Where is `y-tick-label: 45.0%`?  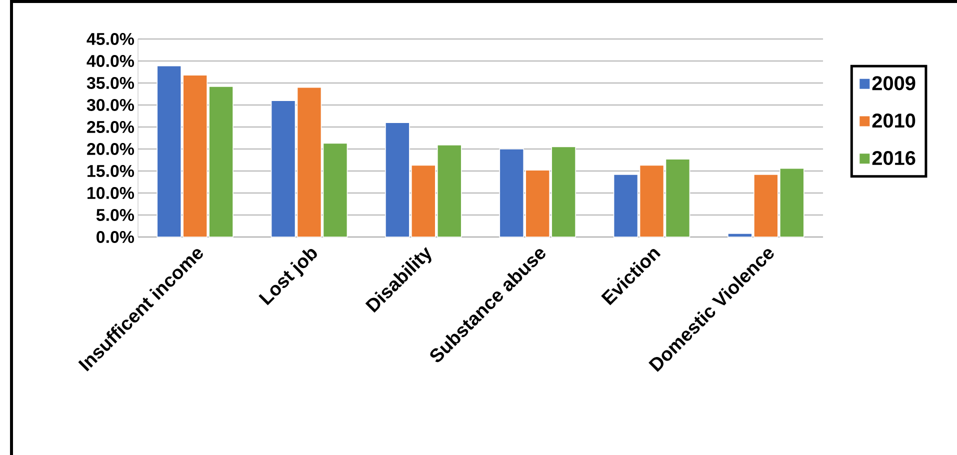
y-tick-label: 45.0% is located at coordinates (110, 38).